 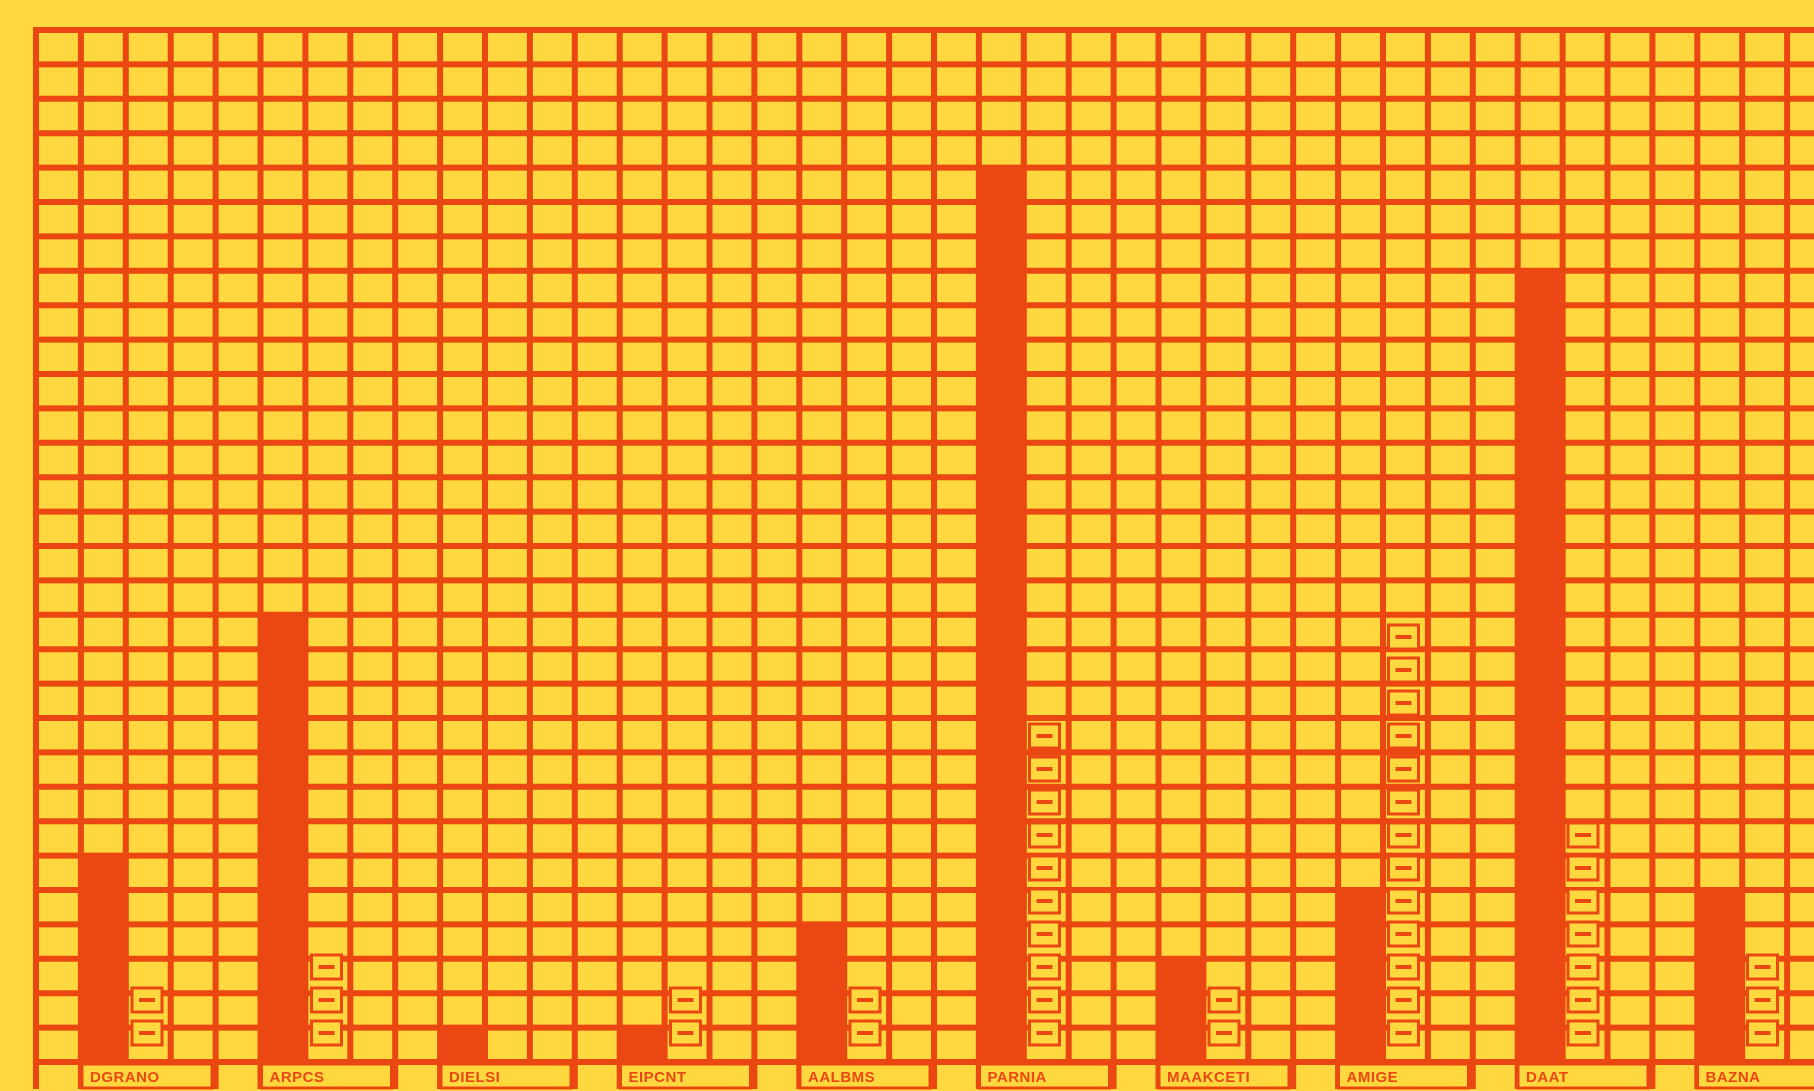 I want to click on category-label-eipcnt: EIPCNT, so click(x=658, y=1077).